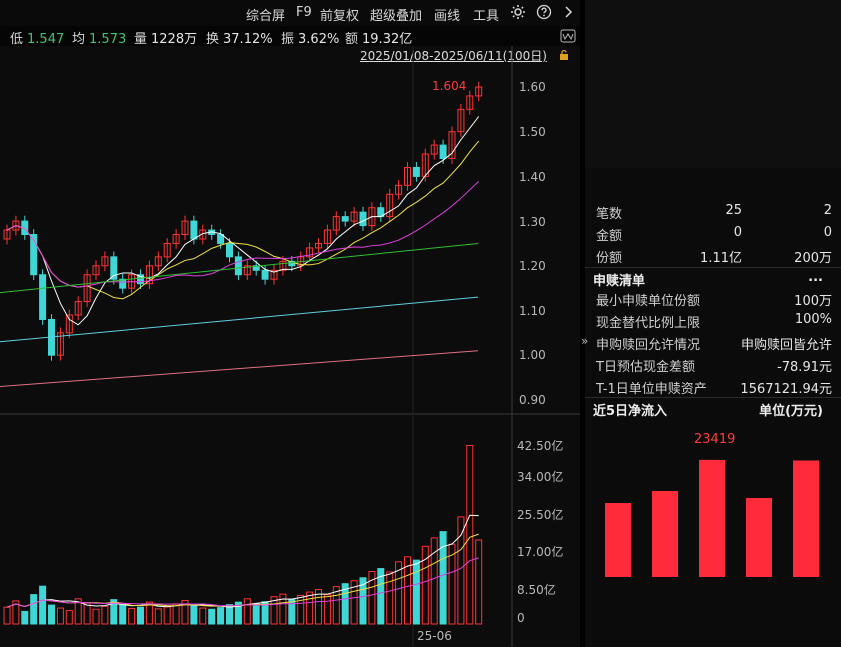  I want to click on volume-tick: 25.50亿, so click(540, 515).